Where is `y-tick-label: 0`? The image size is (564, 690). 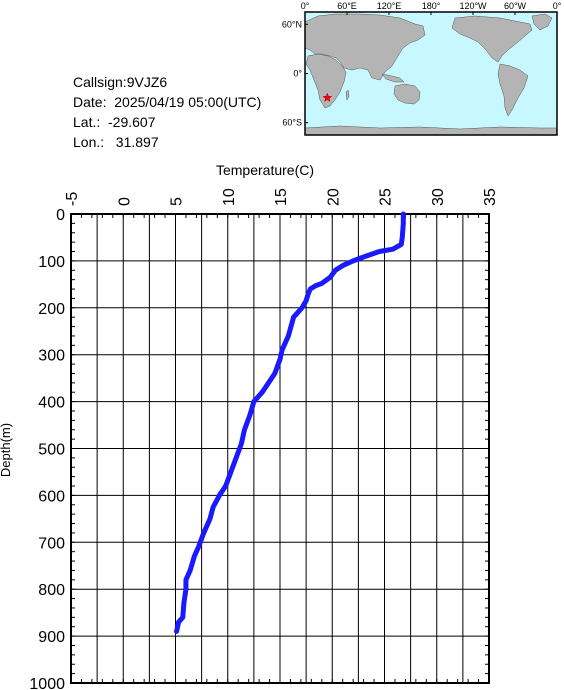 y-tick-label: 0 is located at coordinates (60, 215).